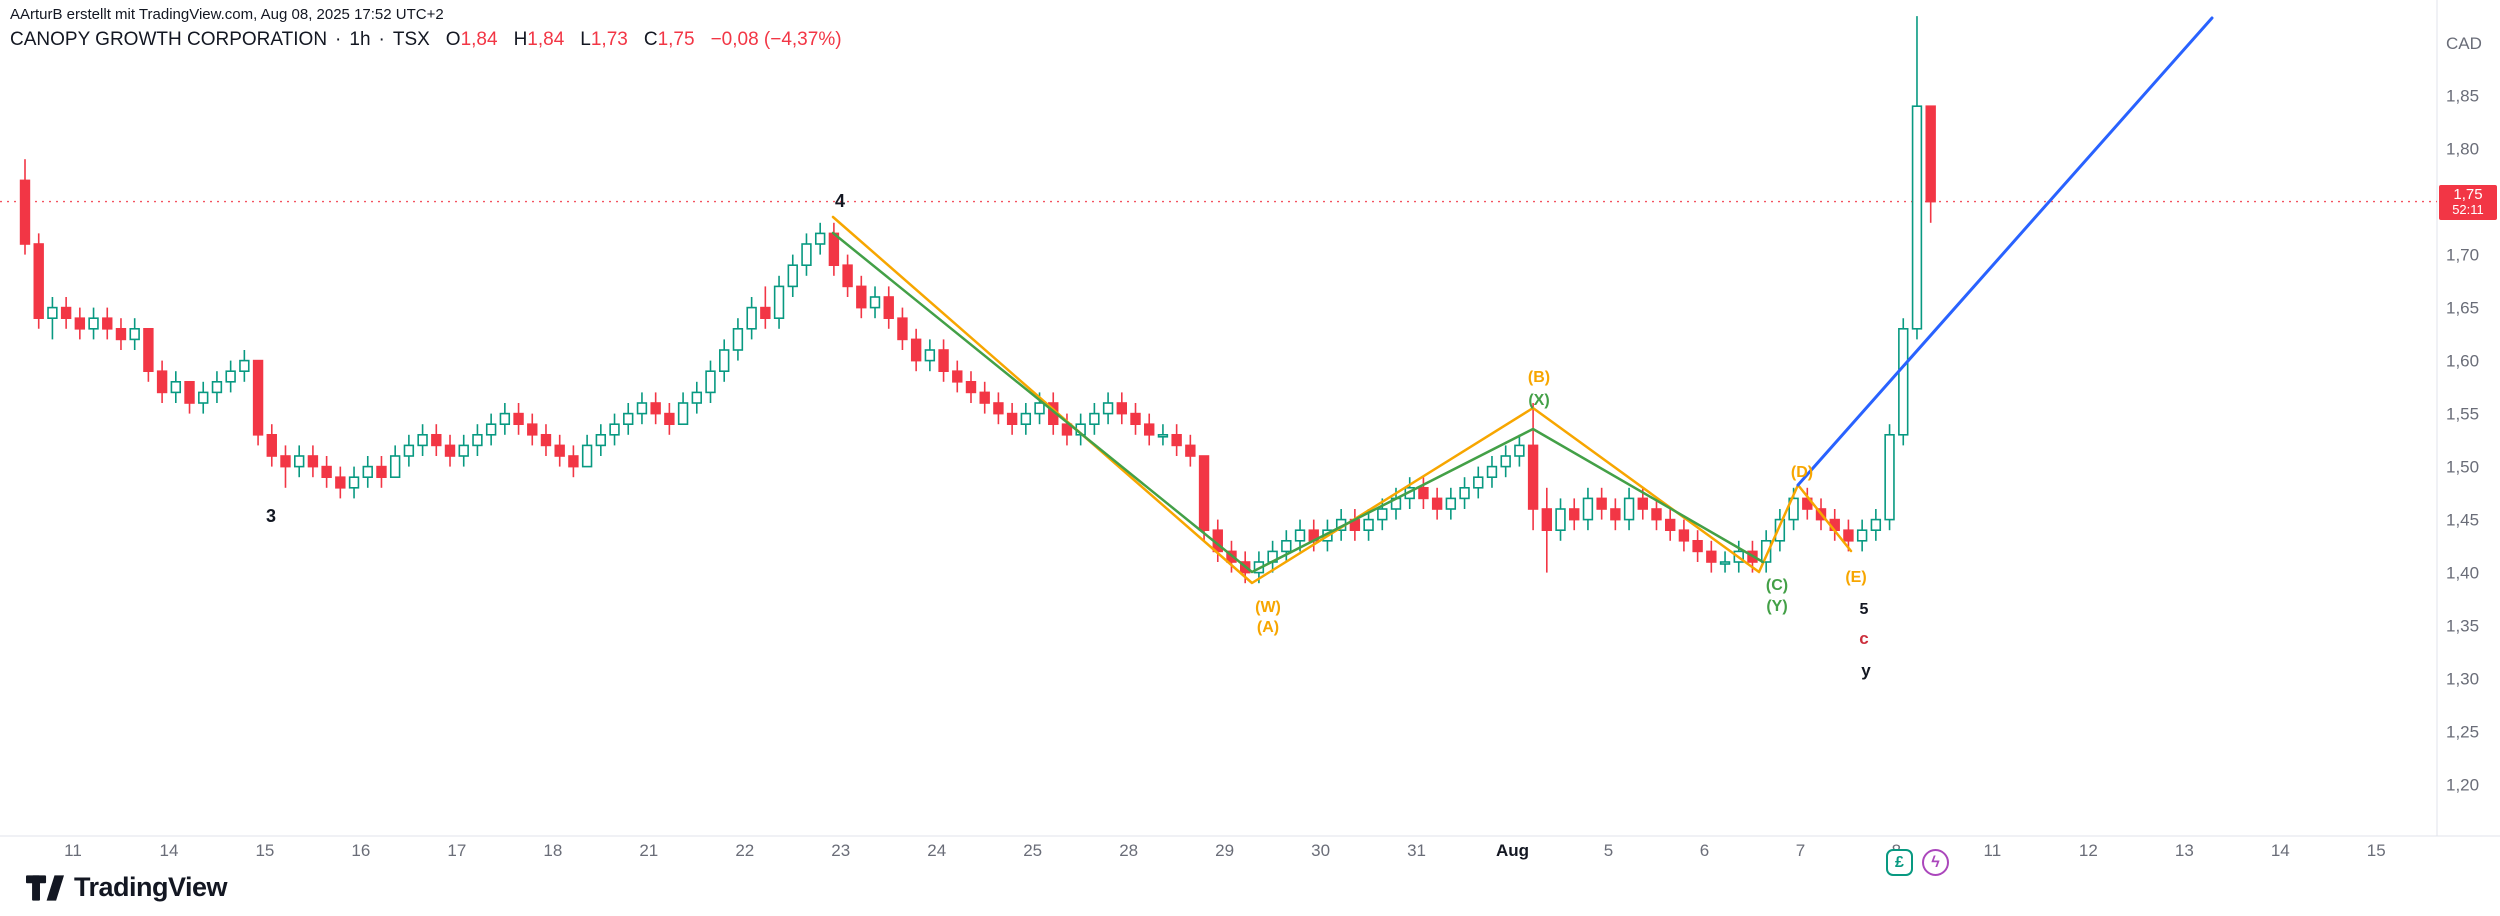  What do you see at coordinates (648, 850) in the screenshot?
I see `time-tick-label: 21` at bounding box center [648, 850].